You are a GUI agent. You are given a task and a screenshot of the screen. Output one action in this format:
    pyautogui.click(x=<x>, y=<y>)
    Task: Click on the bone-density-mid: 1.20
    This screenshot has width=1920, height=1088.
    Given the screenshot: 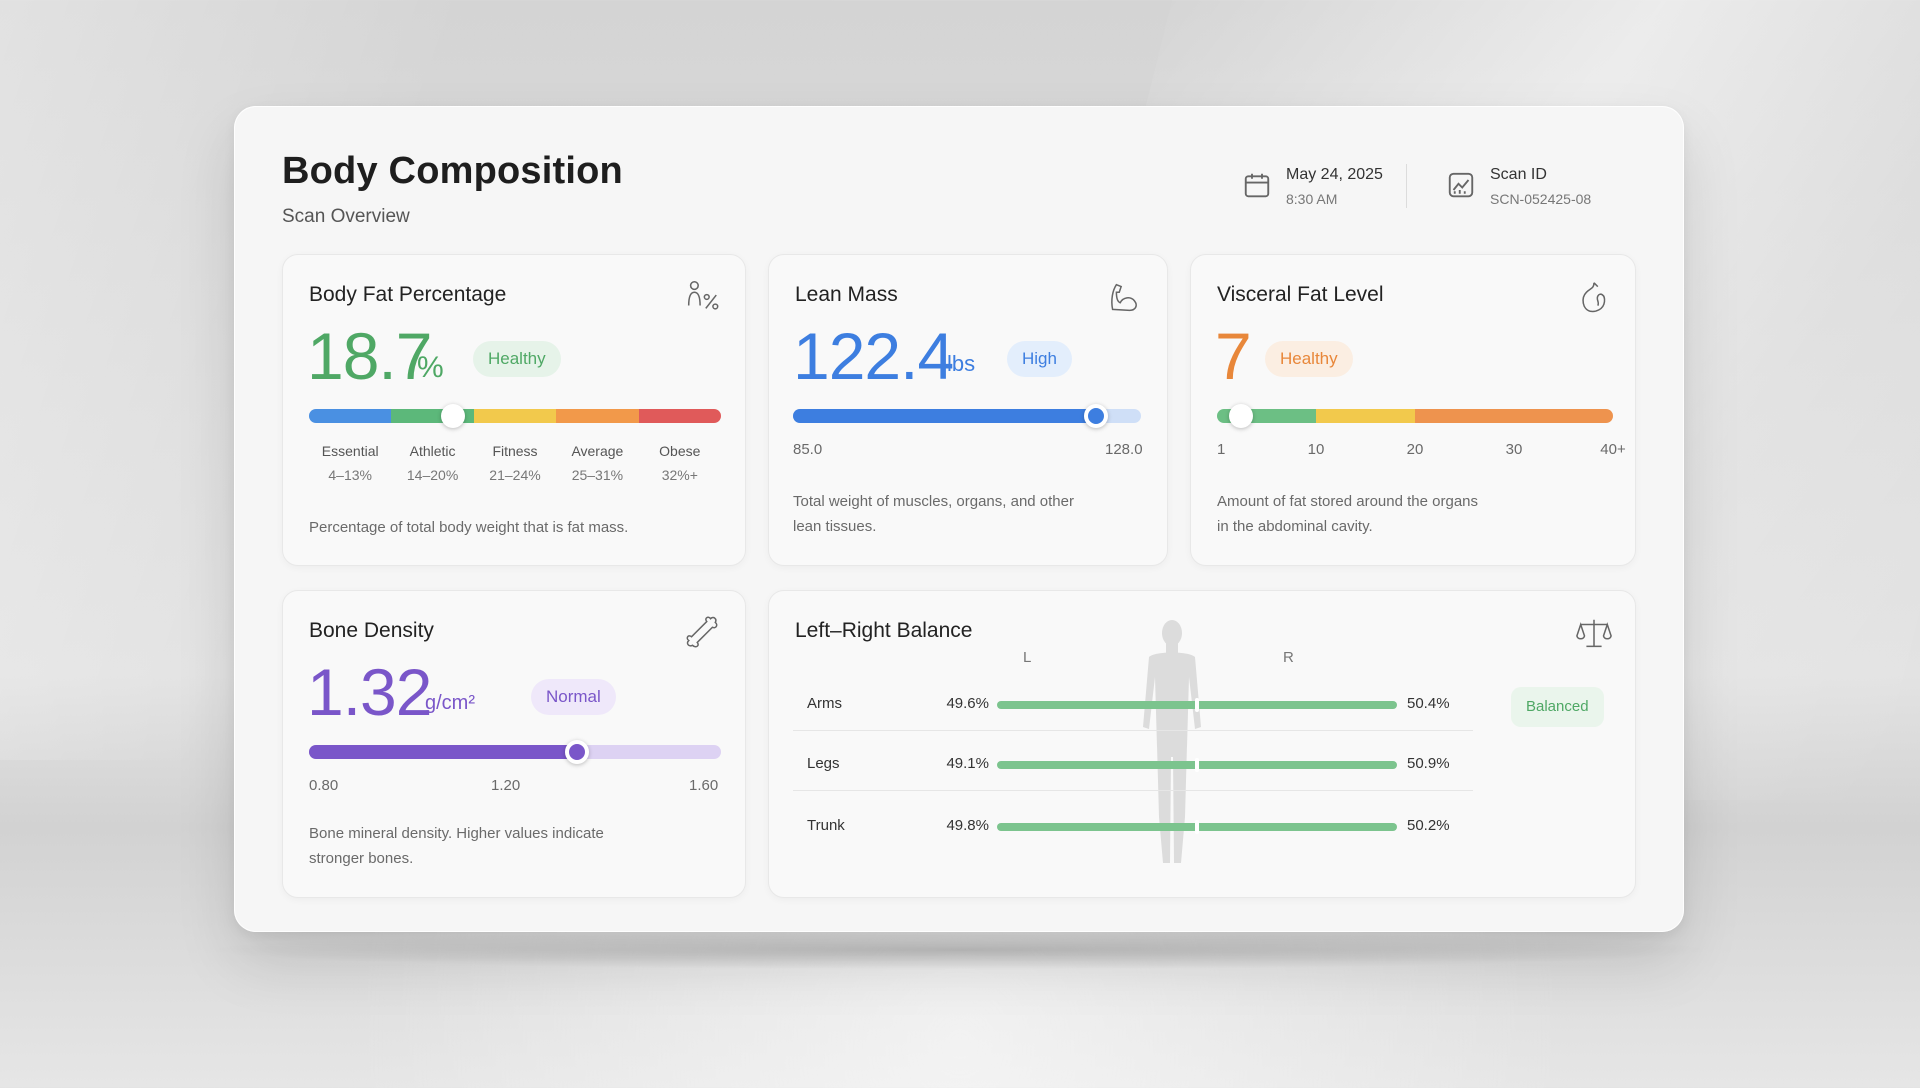 What is the action you would take?
    pyautogui.click(x=506, y=785)
    